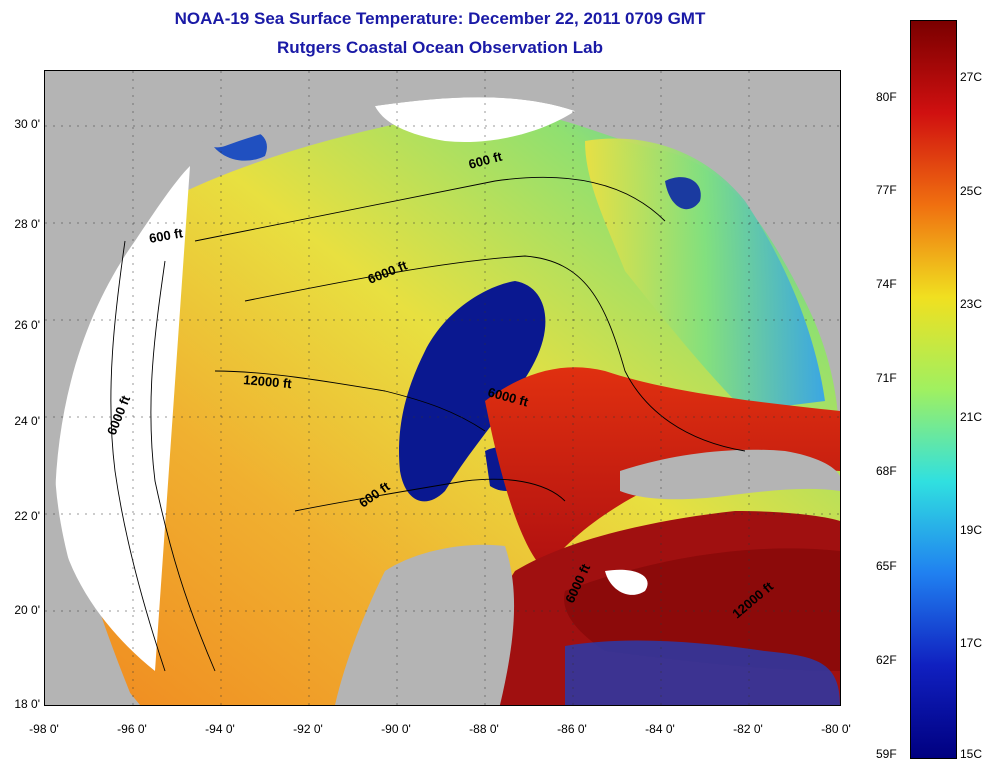  I want to click on lon-label: -82 0', so click(748, 729).